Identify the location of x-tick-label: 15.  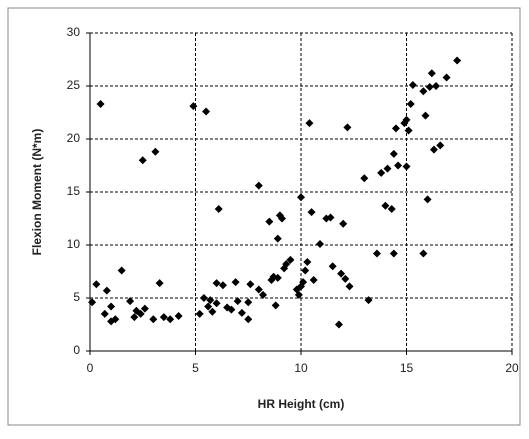
(407, 368).